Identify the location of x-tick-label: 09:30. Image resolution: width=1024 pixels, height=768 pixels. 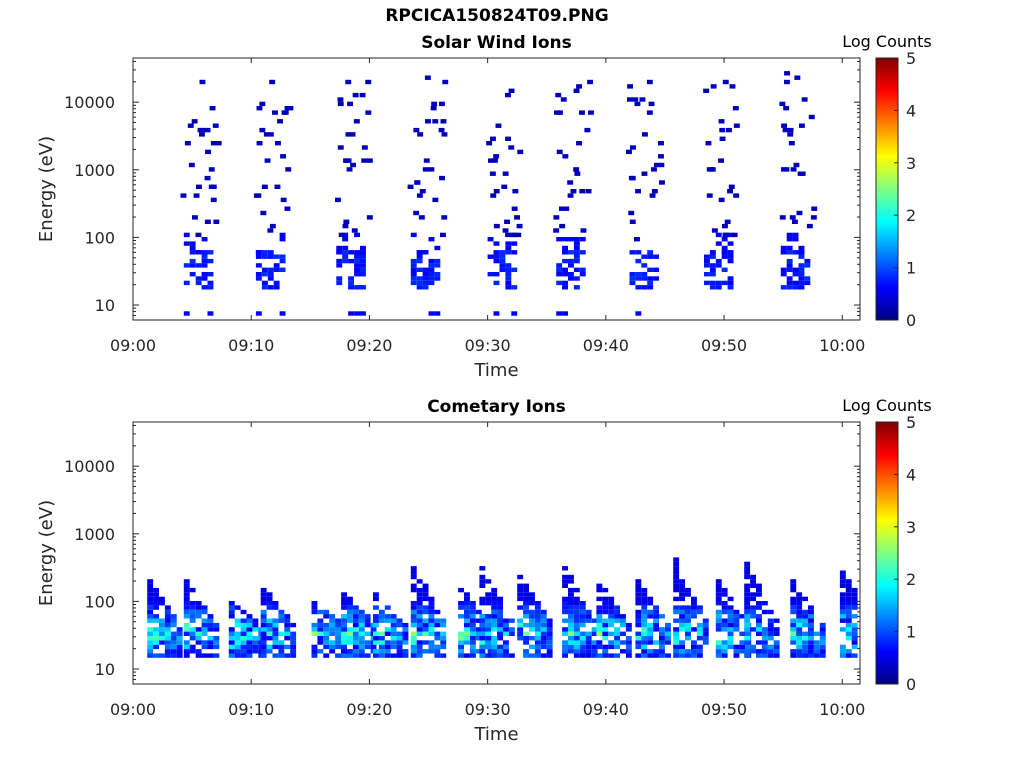
(488, 709).